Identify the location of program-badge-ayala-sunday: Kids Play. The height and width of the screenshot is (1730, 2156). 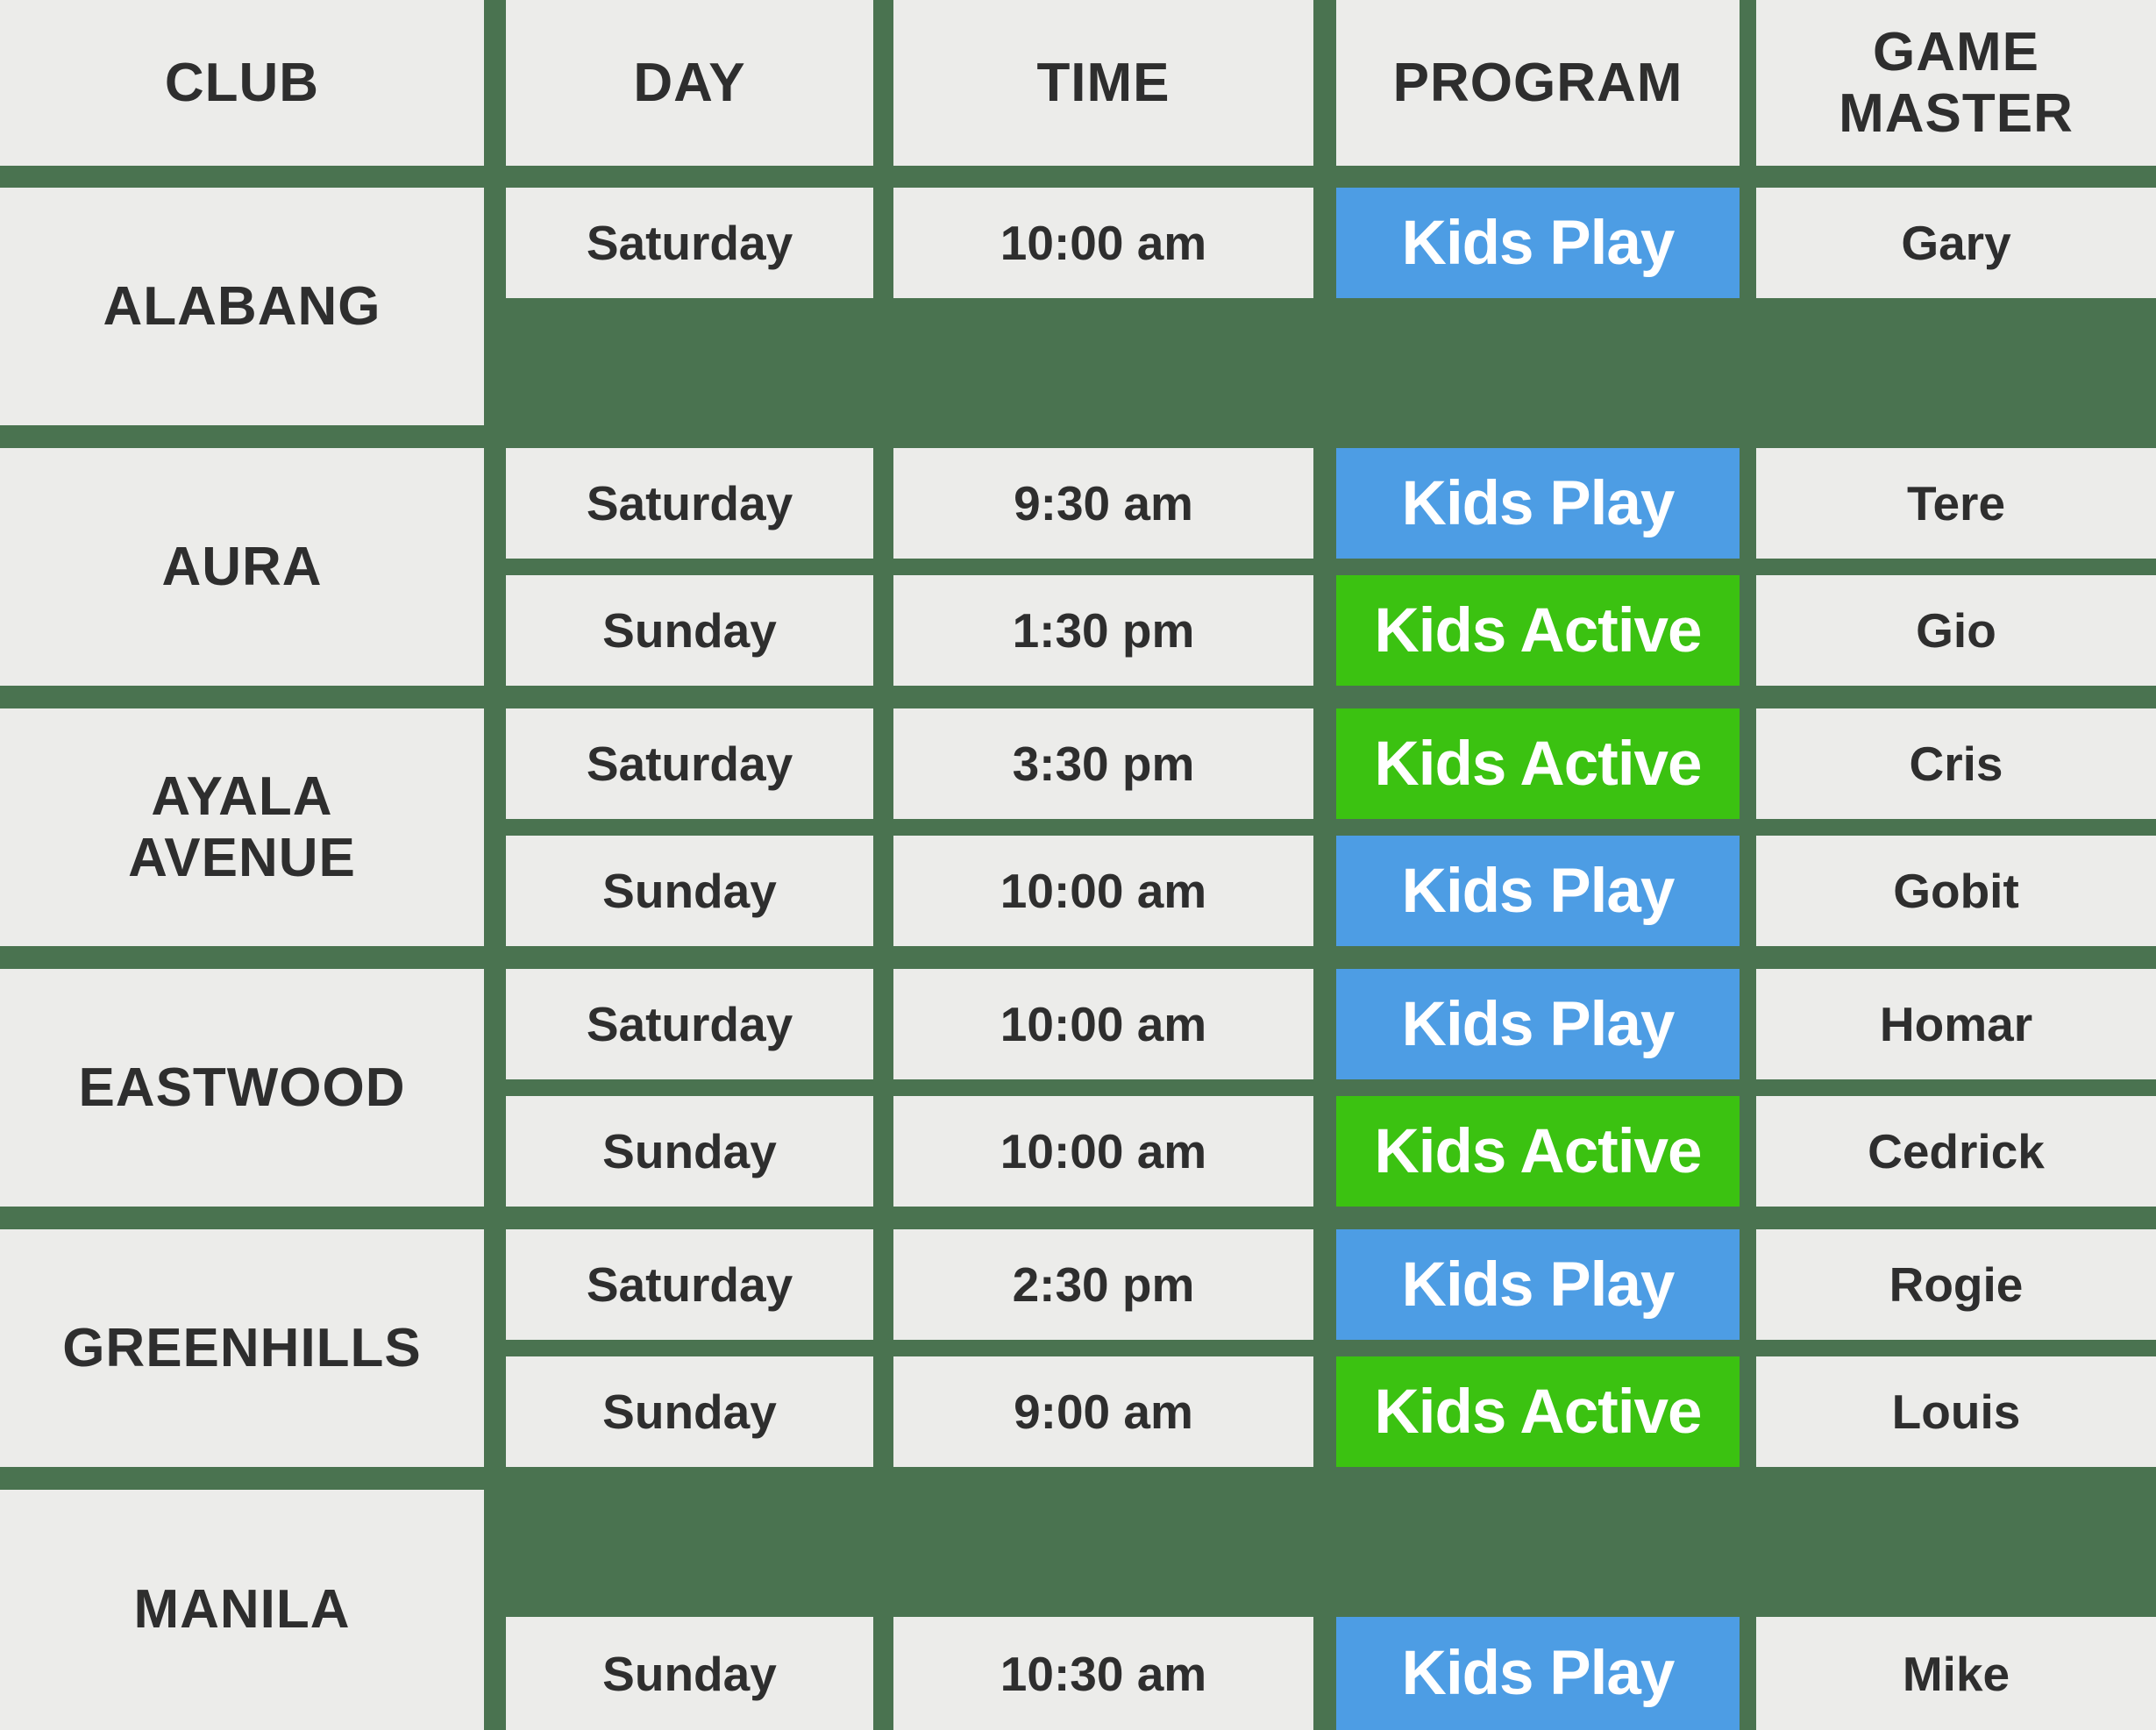
(1538, 891).